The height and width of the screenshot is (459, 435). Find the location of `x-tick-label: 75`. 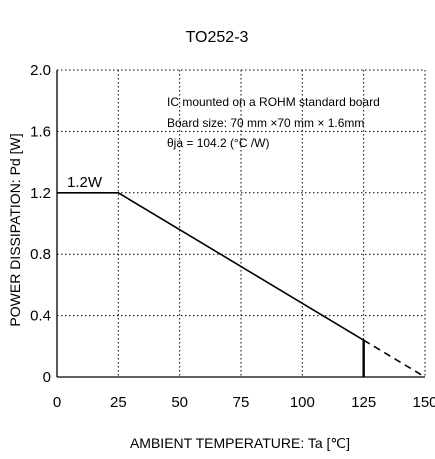

x-tick-label: 75 is located at coordinates (241, 402).